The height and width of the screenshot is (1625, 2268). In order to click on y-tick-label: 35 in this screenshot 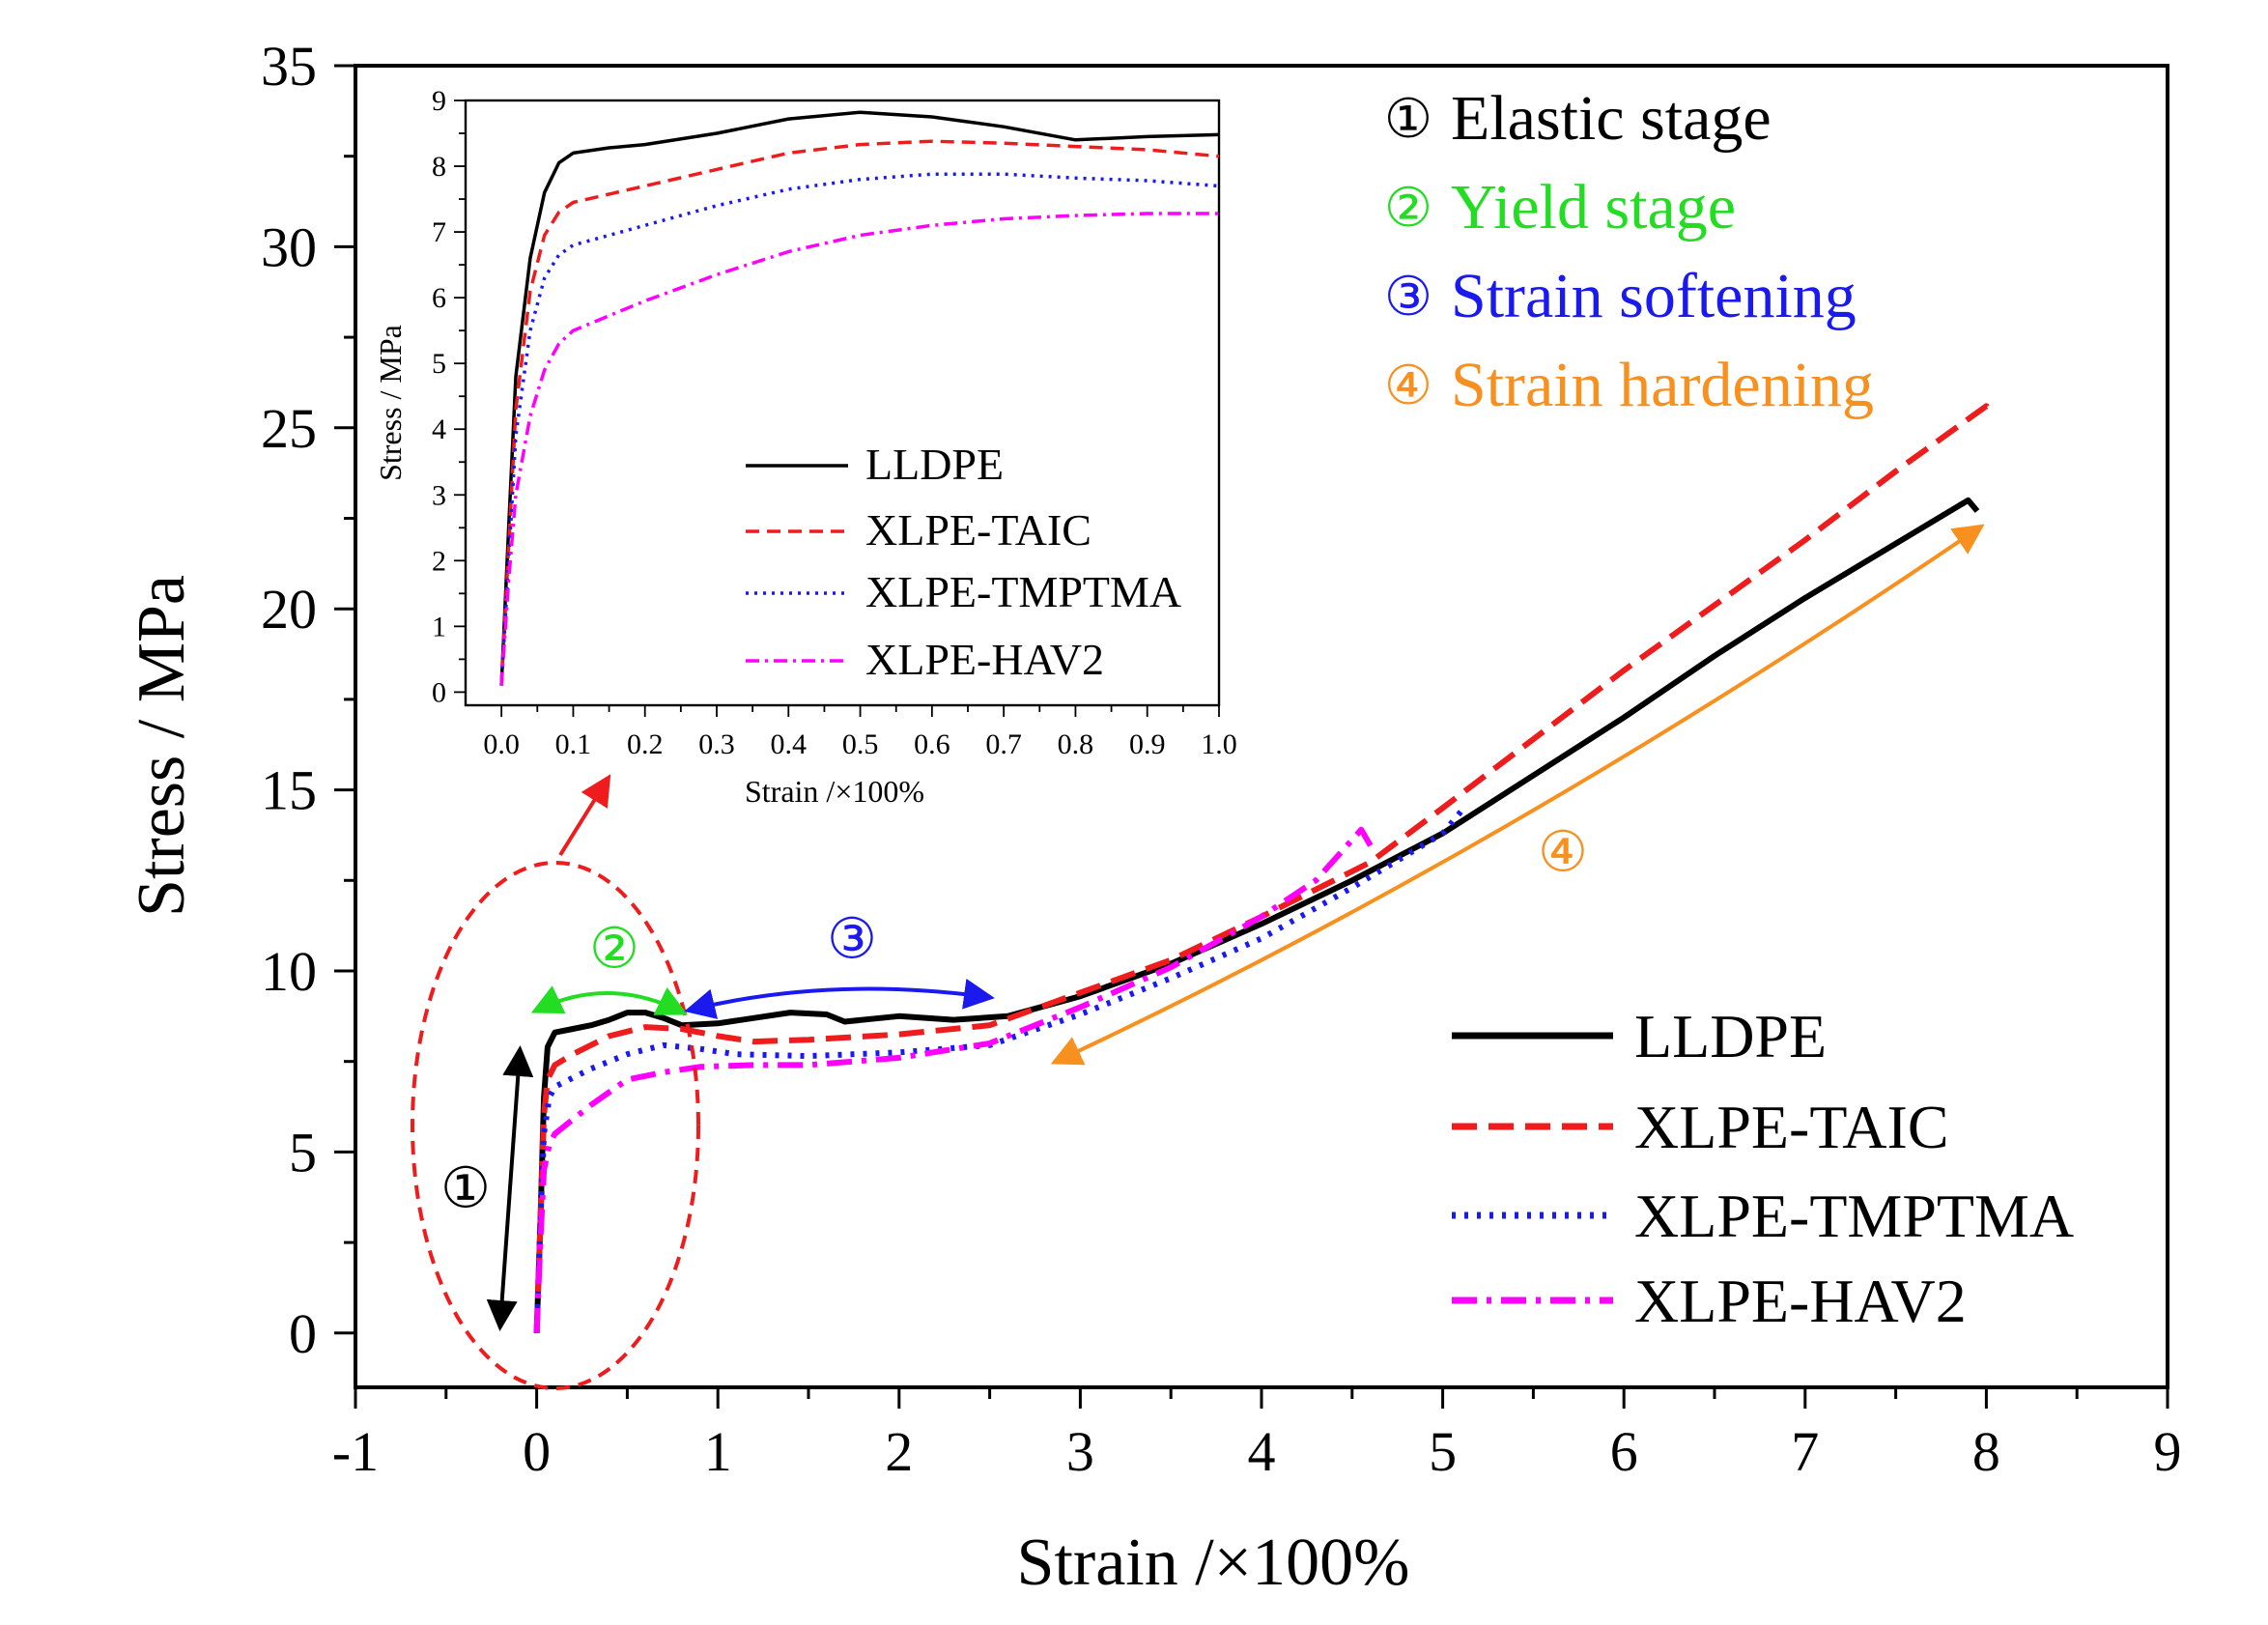, I will do `click(289, 66)`.